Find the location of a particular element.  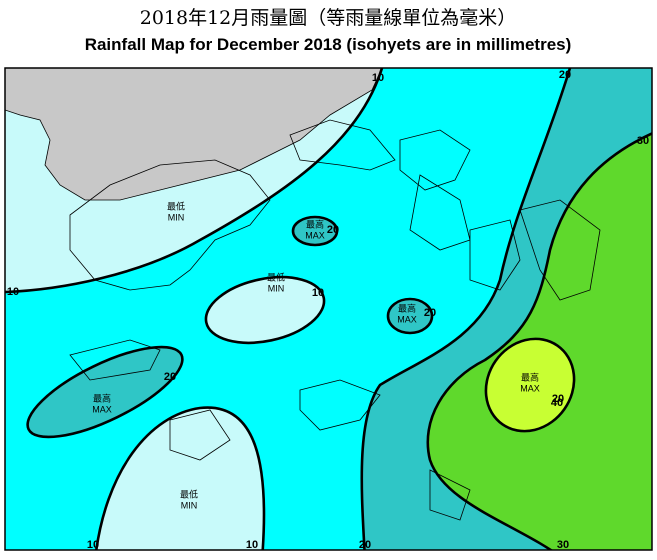

mainland is located at coordinates (194, 134).